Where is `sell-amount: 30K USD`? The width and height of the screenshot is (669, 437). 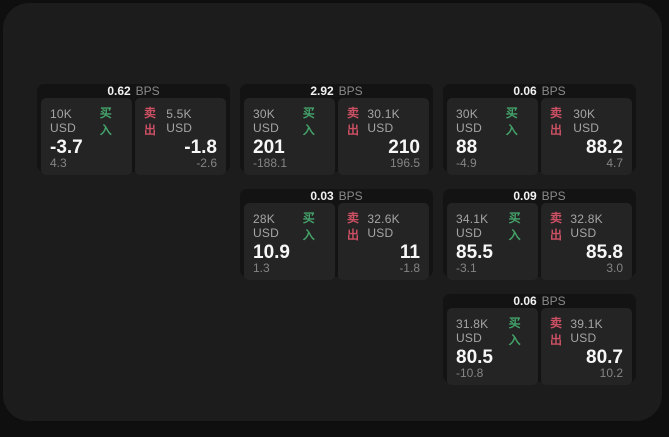 sell-amount: 30K USD is located at coordinates (586, 121).